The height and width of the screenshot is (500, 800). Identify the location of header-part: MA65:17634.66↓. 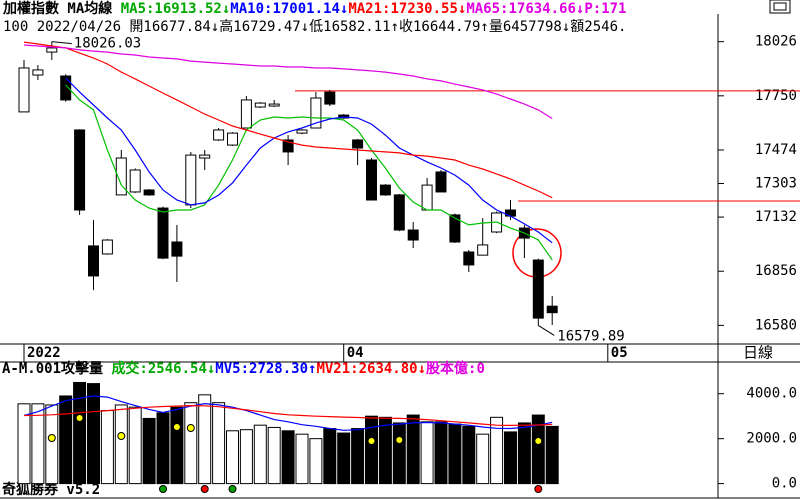
(525, 9).